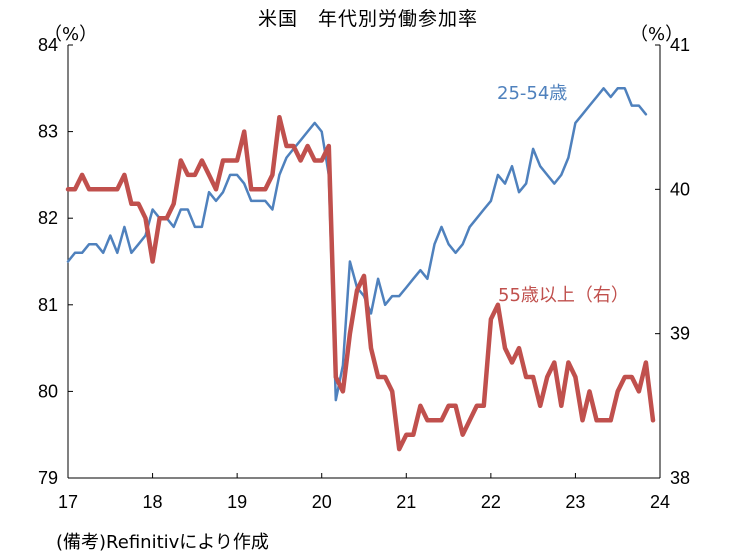 This screenshot has height=558, width=736. I want to click on x-tick-label: 22, so click(491, 502).